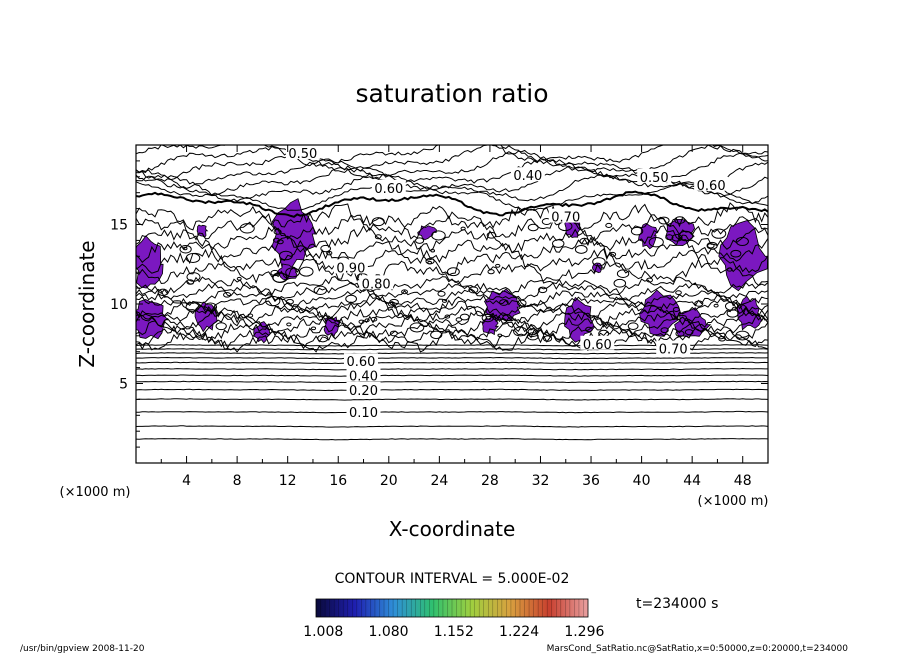 This screenshot has width=904, height=654. What do you see at coordinates (541, 481) in the screenshot?
I see `x-tick-label: 32` at bounding box center [541, 481].